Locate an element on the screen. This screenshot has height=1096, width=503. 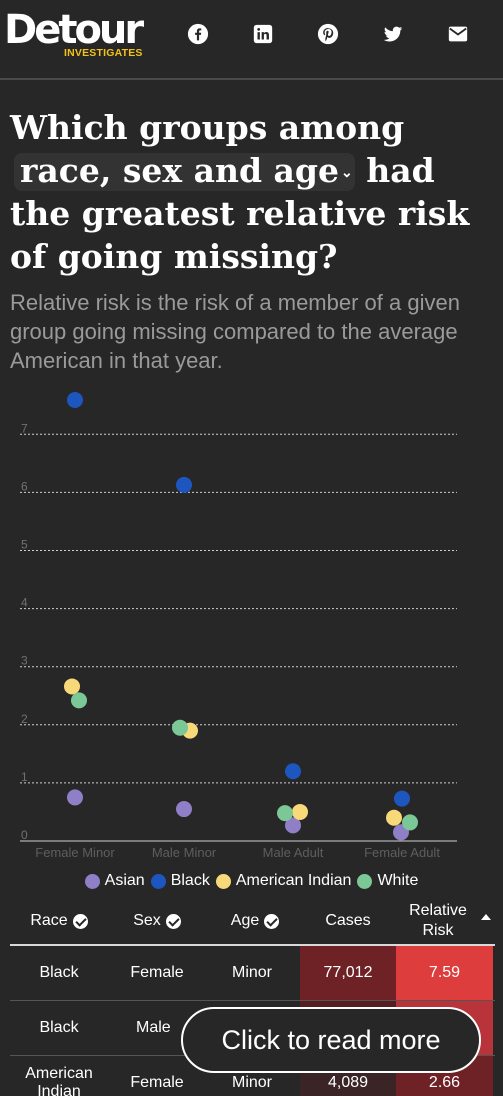
column-header-age: Age is located at coordinates (255, 921).